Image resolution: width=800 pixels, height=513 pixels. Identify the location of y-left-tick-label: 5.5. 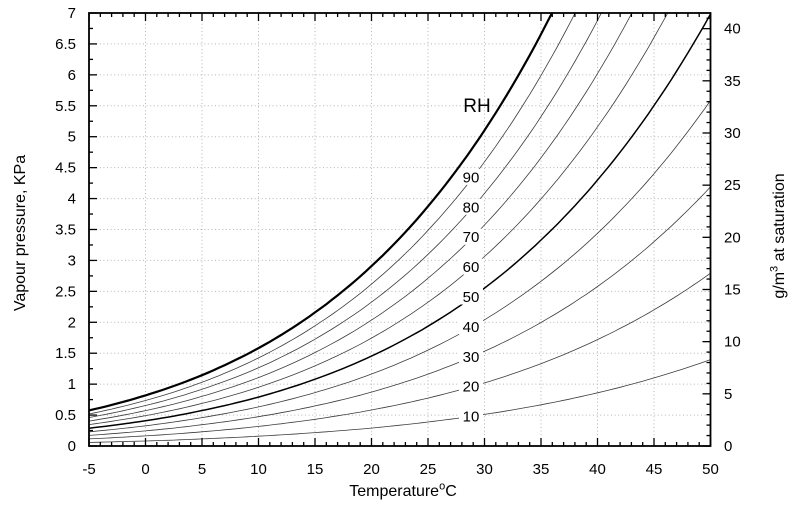
(65, 106).